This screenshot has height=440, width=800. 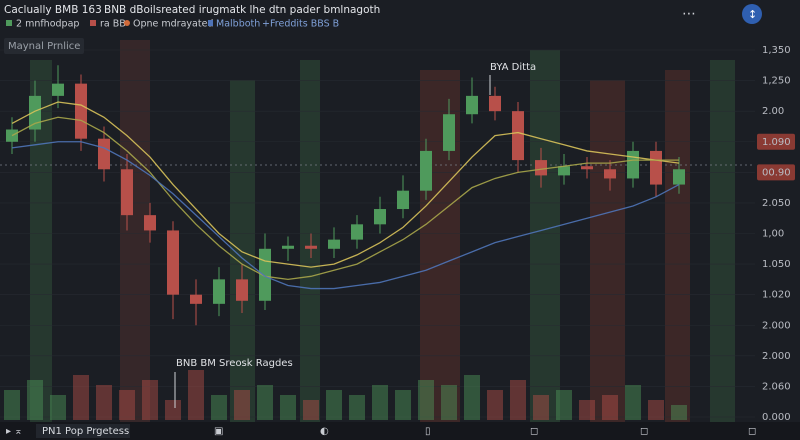 I want to click on legend-item: Opne mdrayated, so click(x=173, y=24).